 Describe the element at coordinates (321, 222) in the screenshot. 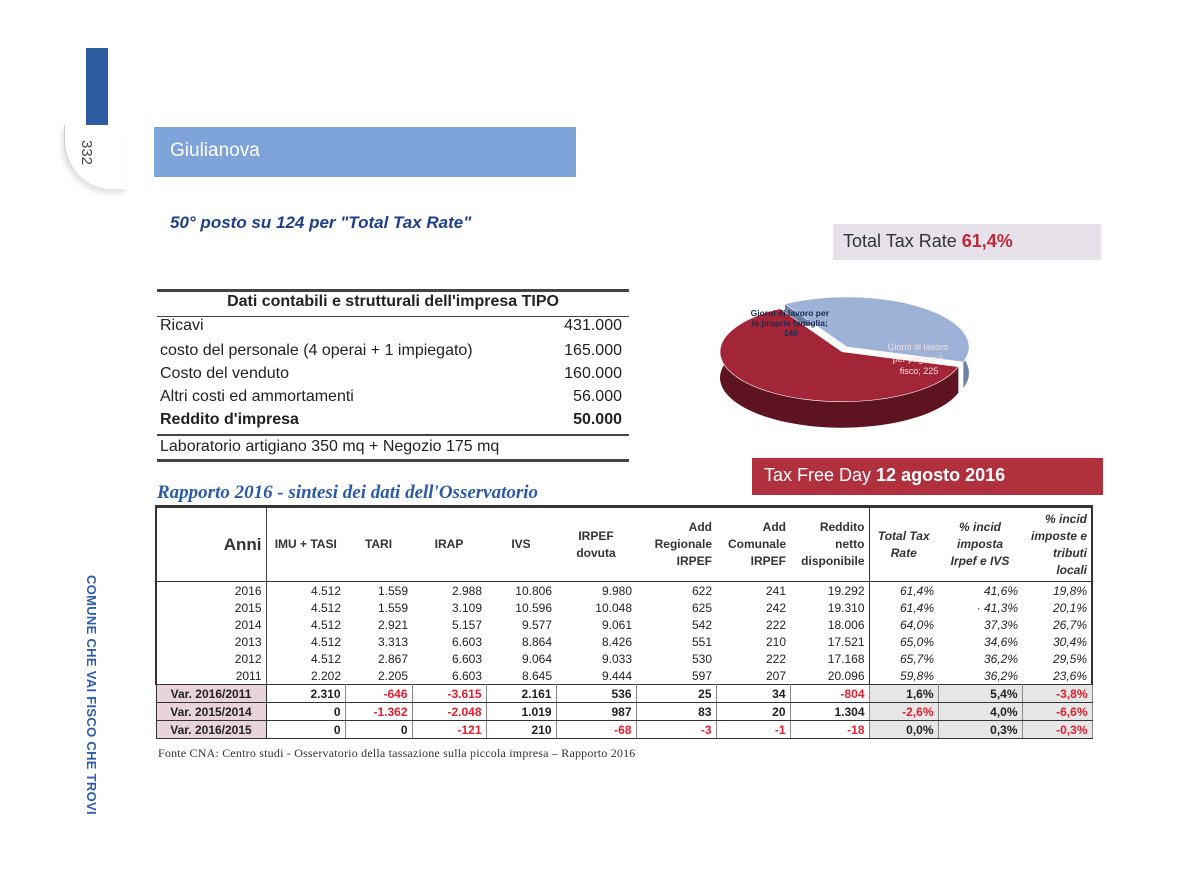

I see `rank-heading: 50° posto su 124 per "Total Tax Rate"` at that location.